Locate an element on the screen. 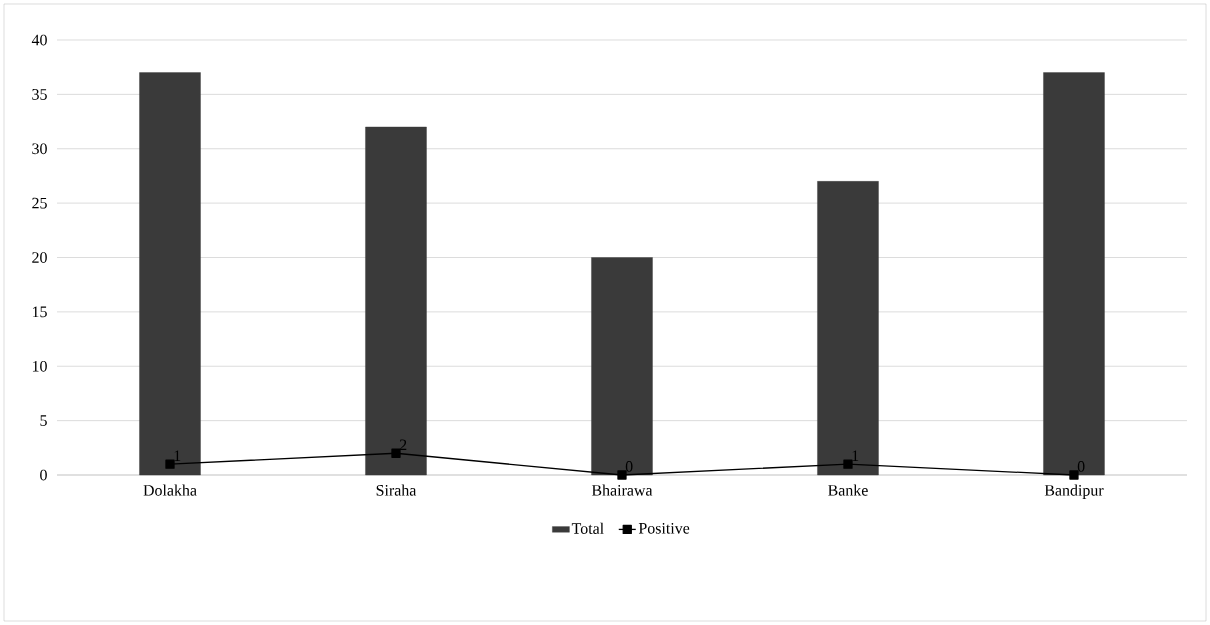 The width and height of the screenshot is (1210, 625). x-tick-label: Bandipur is located at coordinates (1074, 491).